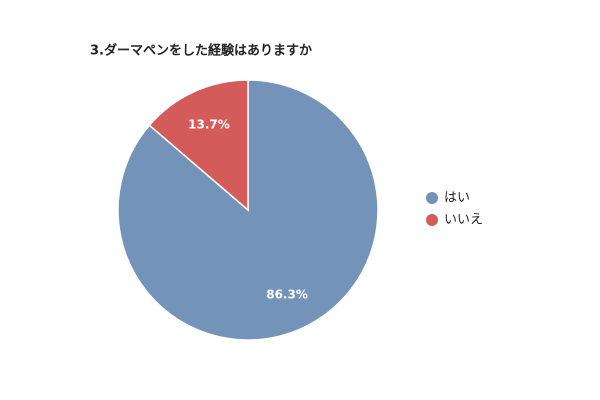 The width and height of the screenshot is (600, 400). What do you see at coordinates (287, 295) in the screenshot?
I see `data-label: 86.3%` at bounding box center [287, 295].